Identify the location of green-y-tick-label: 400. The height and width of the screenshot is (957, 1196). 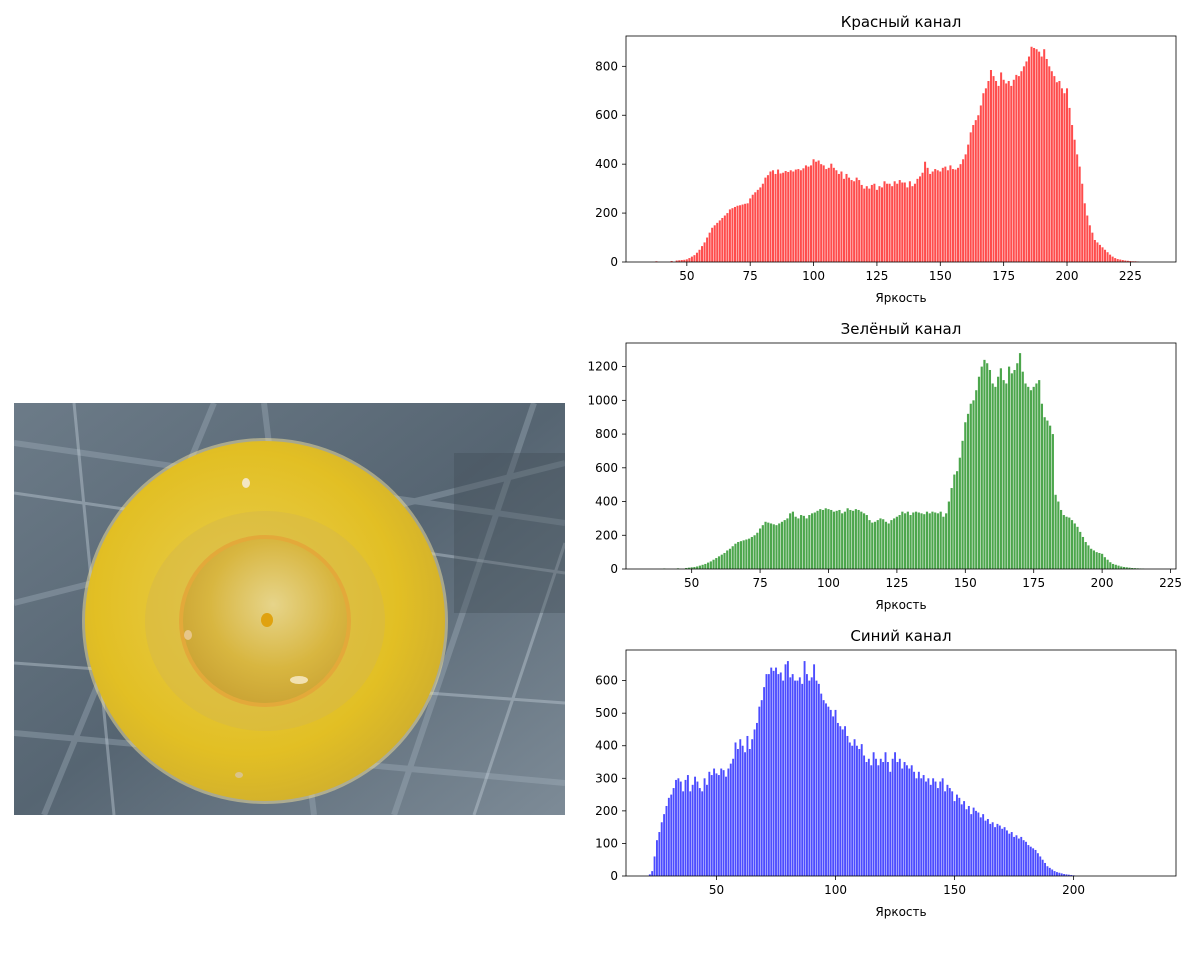
(606, 502).